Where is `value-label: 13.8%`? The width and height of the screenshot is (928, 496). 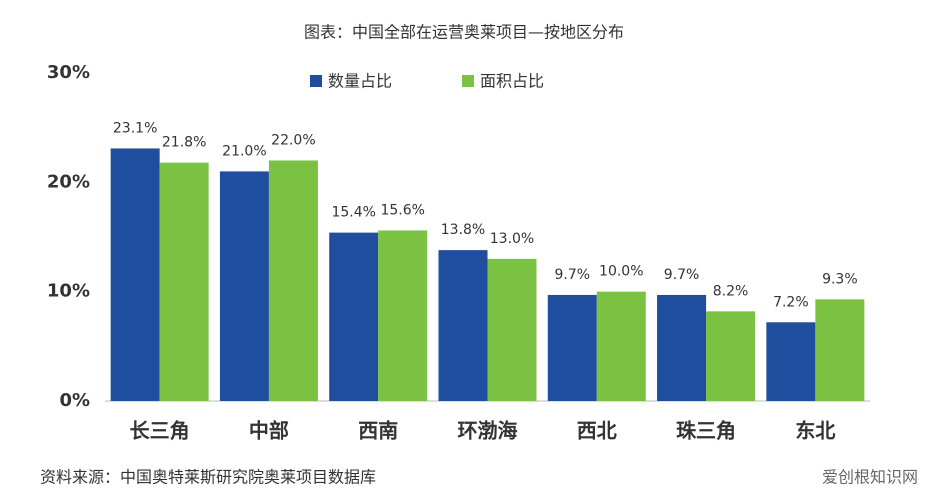
value-label: 13.8% is located at coordinates (463, 230).